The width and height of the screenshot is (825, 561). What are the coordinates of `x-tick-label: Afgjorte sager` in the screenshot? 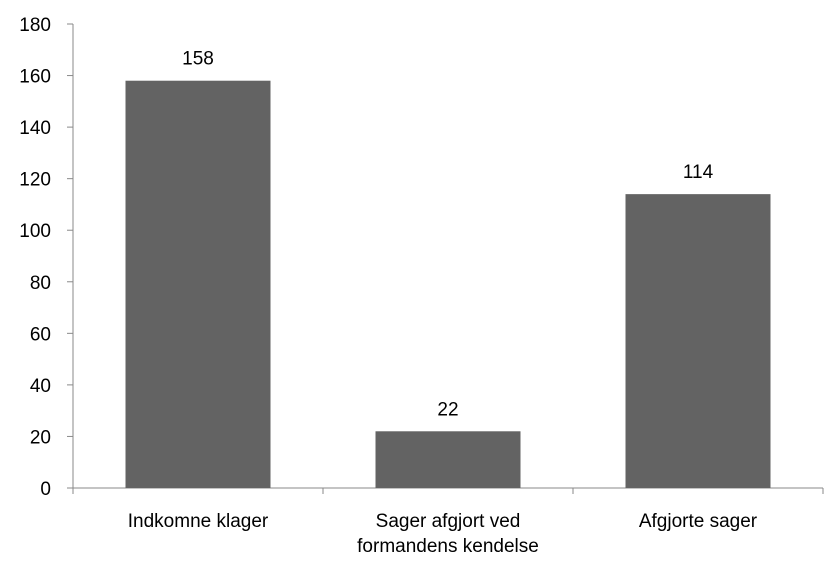 It's located at (698, 521).